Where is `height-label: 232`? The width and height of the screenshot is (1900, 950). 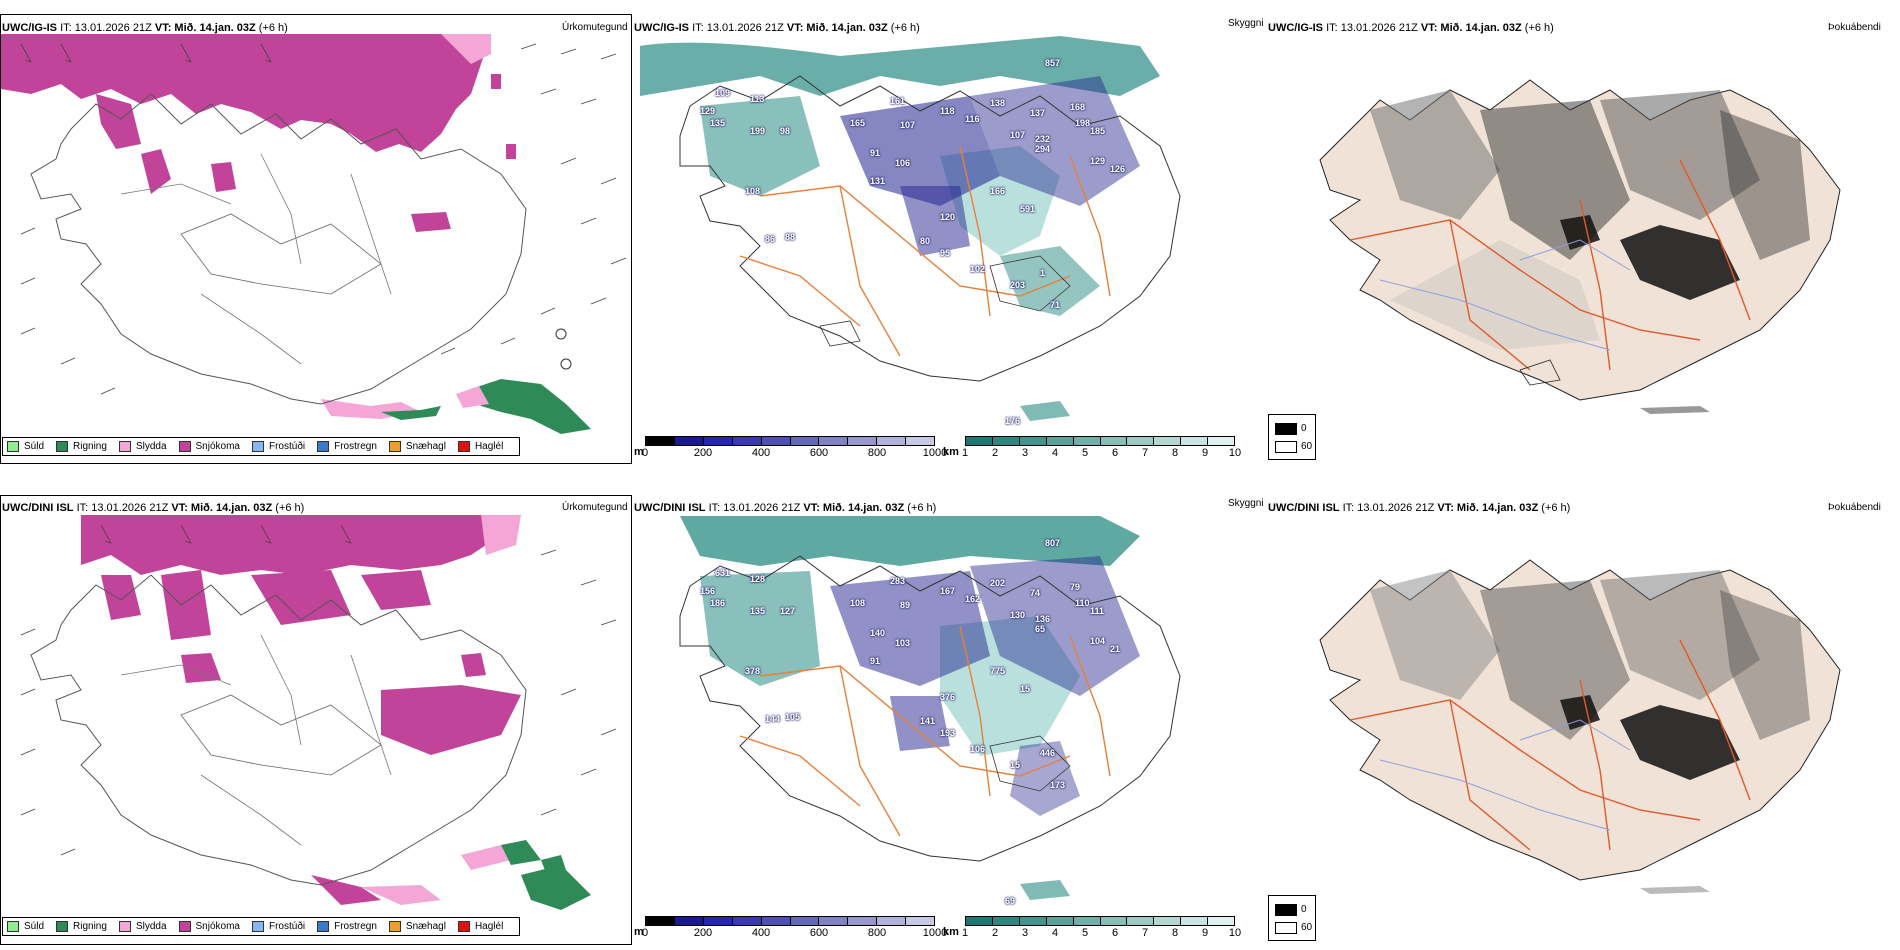
height-label: 232 is located at coordinates (1043, 139).